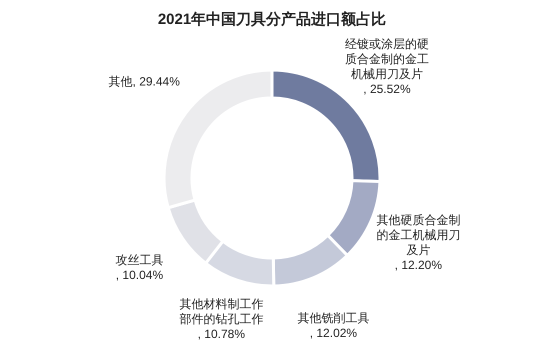 The width and height of the screenshot is (544, 344). Describe the element at coordinates (272, 19) in the screenshot. I see `chart-title: 2021年中国刀具分产品进口额占比` at that location.